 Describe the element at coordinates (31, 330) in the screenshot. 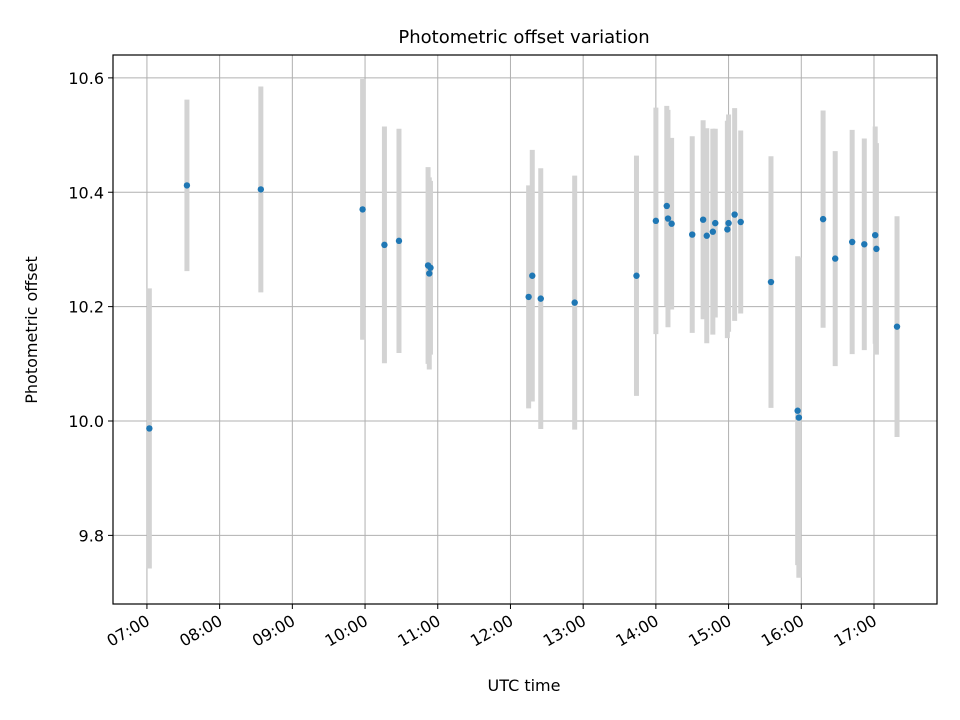

I see `y-axis-title: Photometric offset` at that location.